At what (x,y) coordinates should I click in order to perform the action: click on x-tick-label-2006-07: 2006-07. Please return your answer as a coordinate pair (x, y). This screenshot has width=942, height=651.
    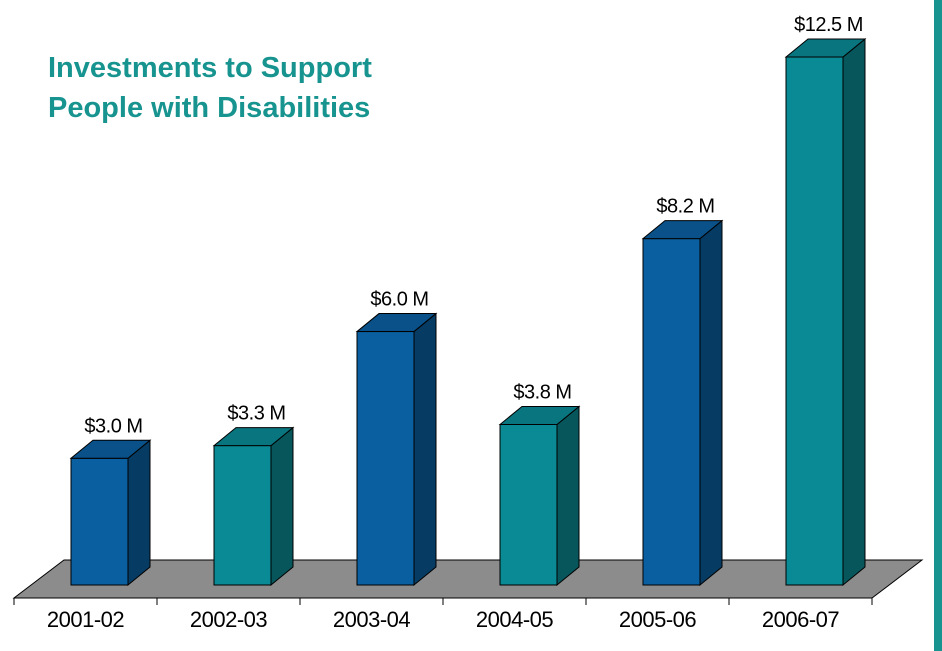
    Looking at the image, I should click on (801, 619).